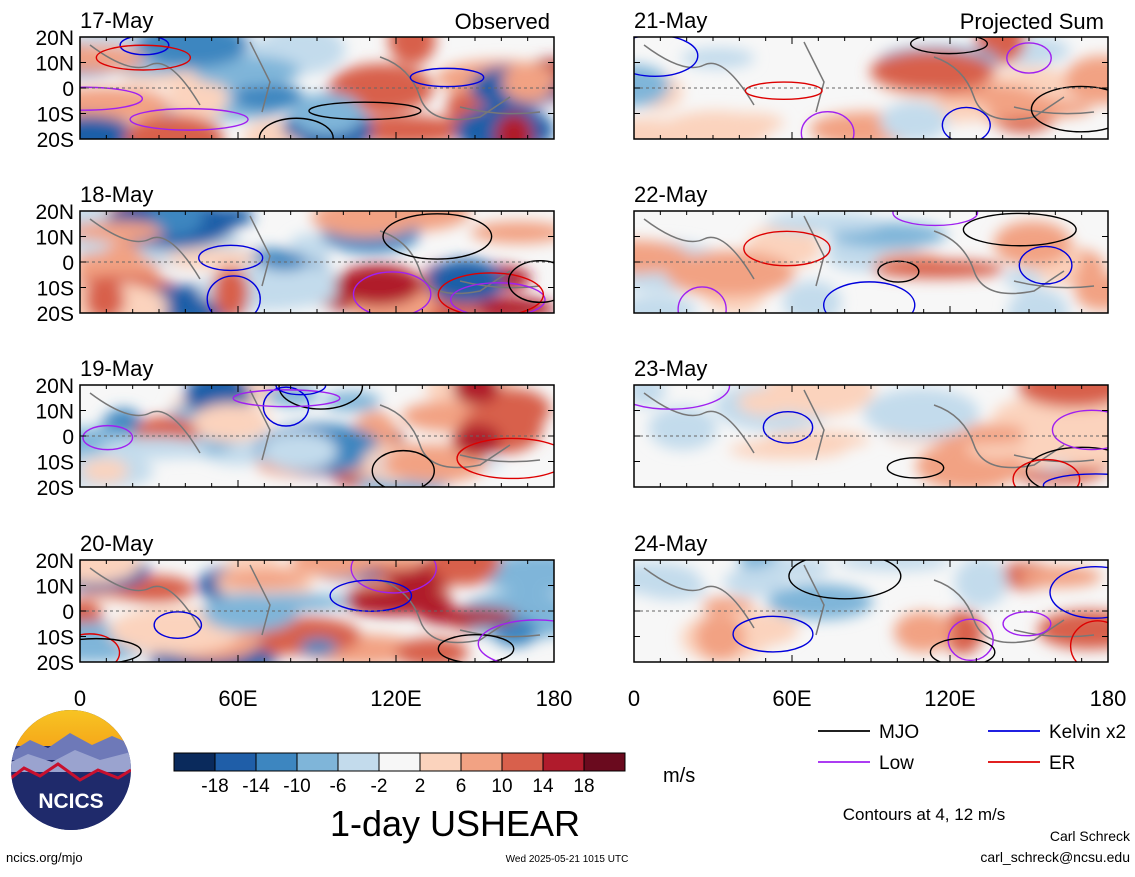  I want to click on author-name: Carl Schreck, so click(1090, 836).